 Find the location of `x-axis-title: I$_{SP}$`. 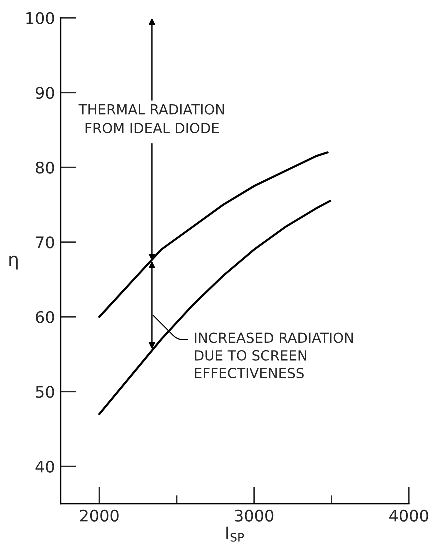

x-axis-title: I$_{SP}$ is located at coordinates (235, 534).